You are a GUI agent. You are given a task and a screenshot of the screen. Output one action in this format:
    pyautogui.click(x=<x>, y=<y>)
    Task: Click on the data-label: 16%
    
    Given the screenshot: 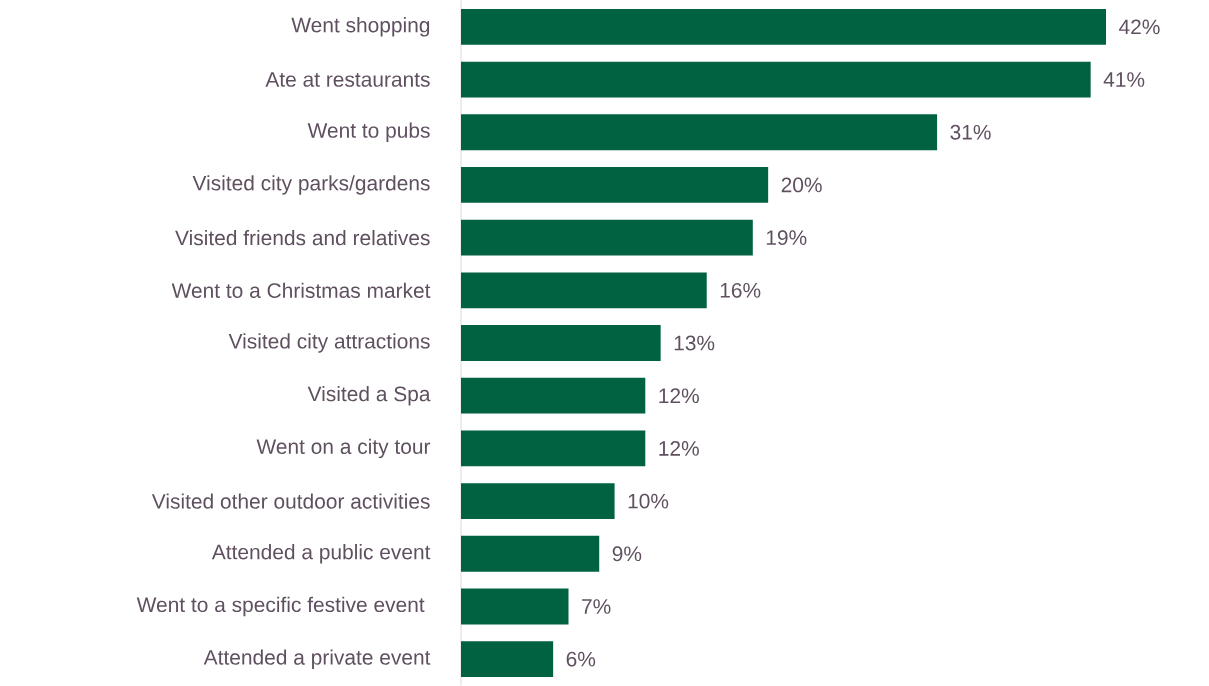 What is the action you would take?
    pyautogui.click(x=740, y=290)
    